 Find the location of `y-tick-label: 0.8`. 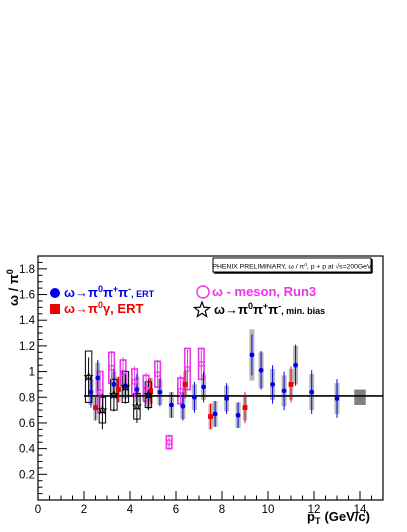

y-tick-label: 0.8 is located at coordinates (27, 398).